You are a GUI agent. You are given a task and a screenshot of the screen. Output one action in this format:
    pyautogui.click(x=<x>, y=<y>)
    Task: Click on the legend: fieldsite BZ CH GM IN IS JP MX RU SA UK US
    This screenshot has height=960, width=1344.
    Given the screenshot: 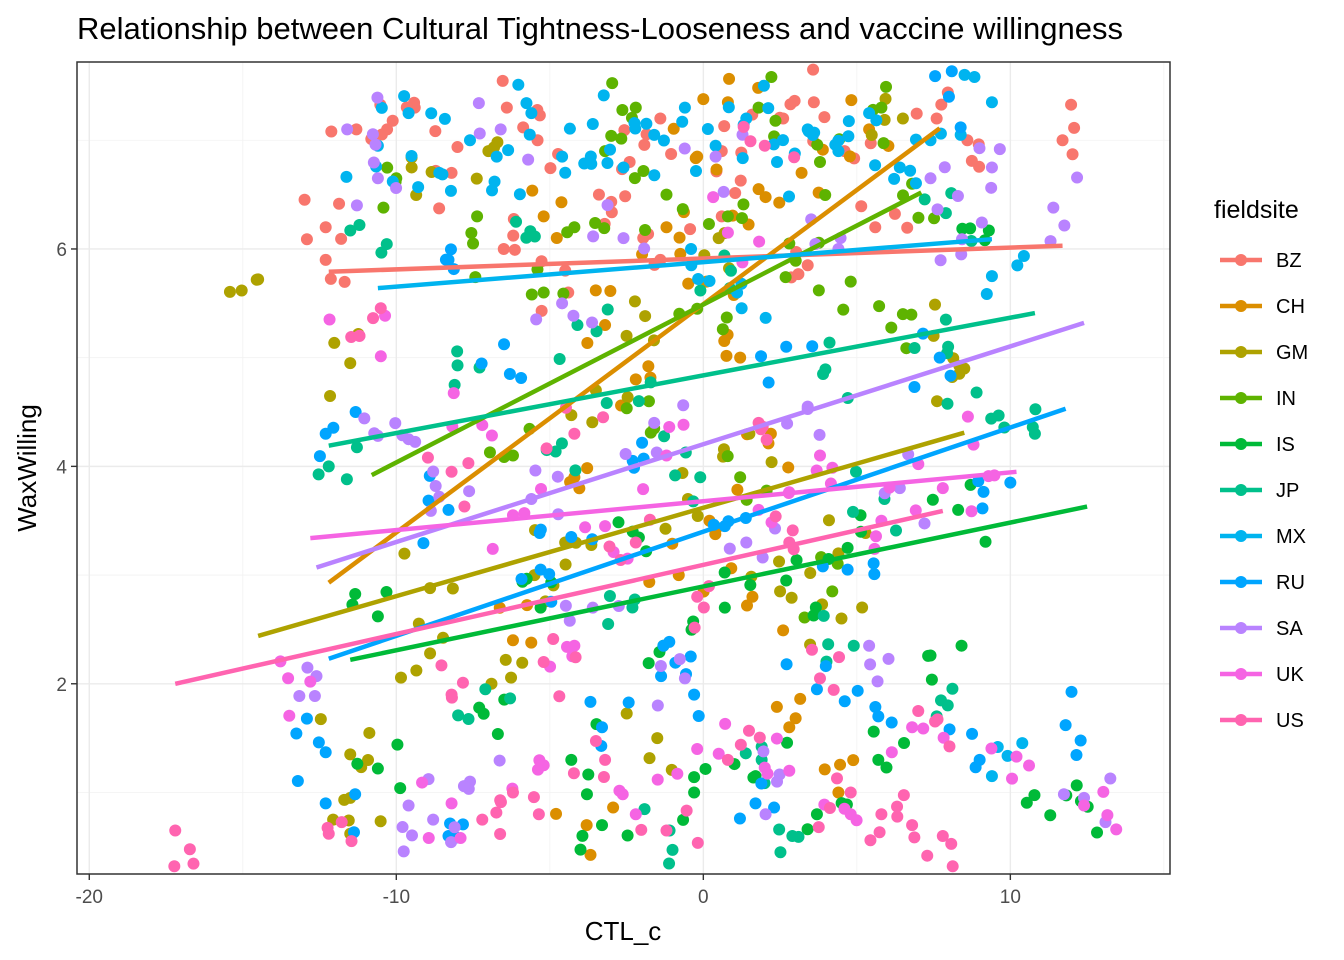 What is the action you would take?
    pyautogui.click(x=1261, y=464)
    